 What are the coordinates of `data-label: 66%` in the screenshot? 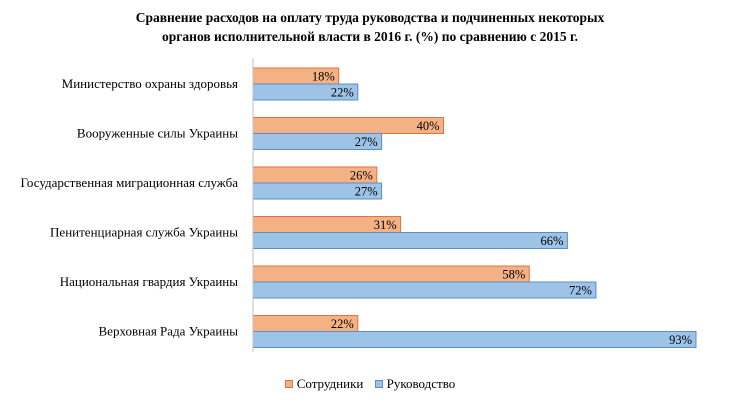 It's located at (551, 241).